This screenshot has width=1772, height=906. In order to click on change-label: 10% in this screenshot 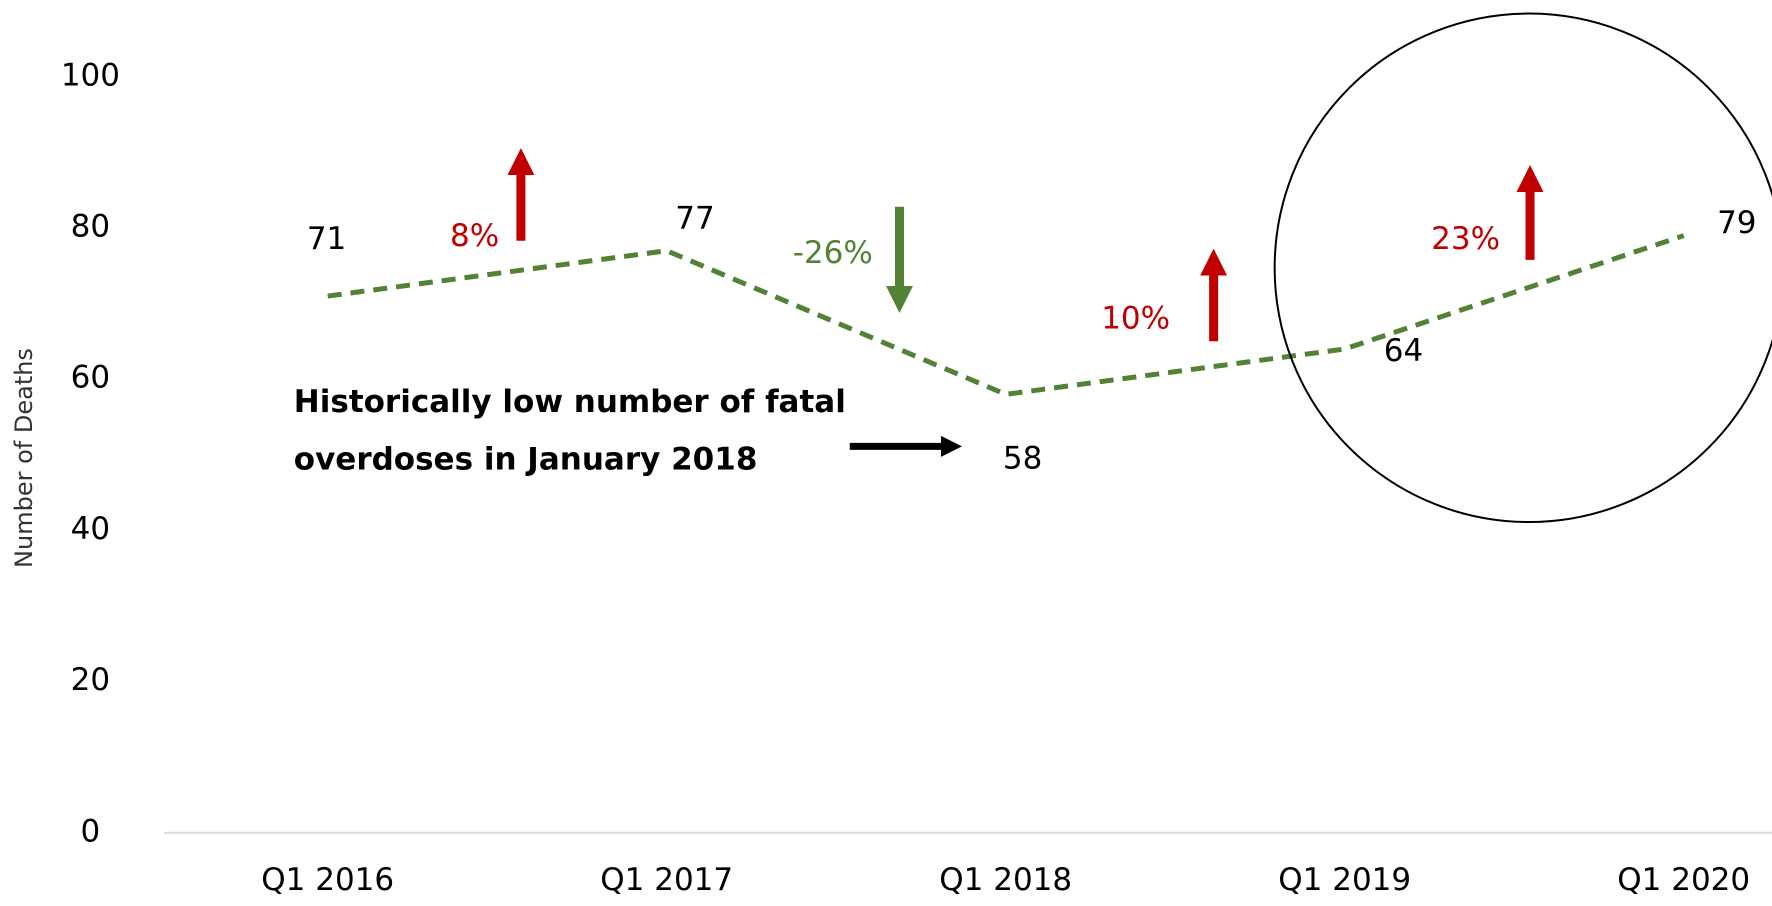, I will do `click(1135, 318)`.